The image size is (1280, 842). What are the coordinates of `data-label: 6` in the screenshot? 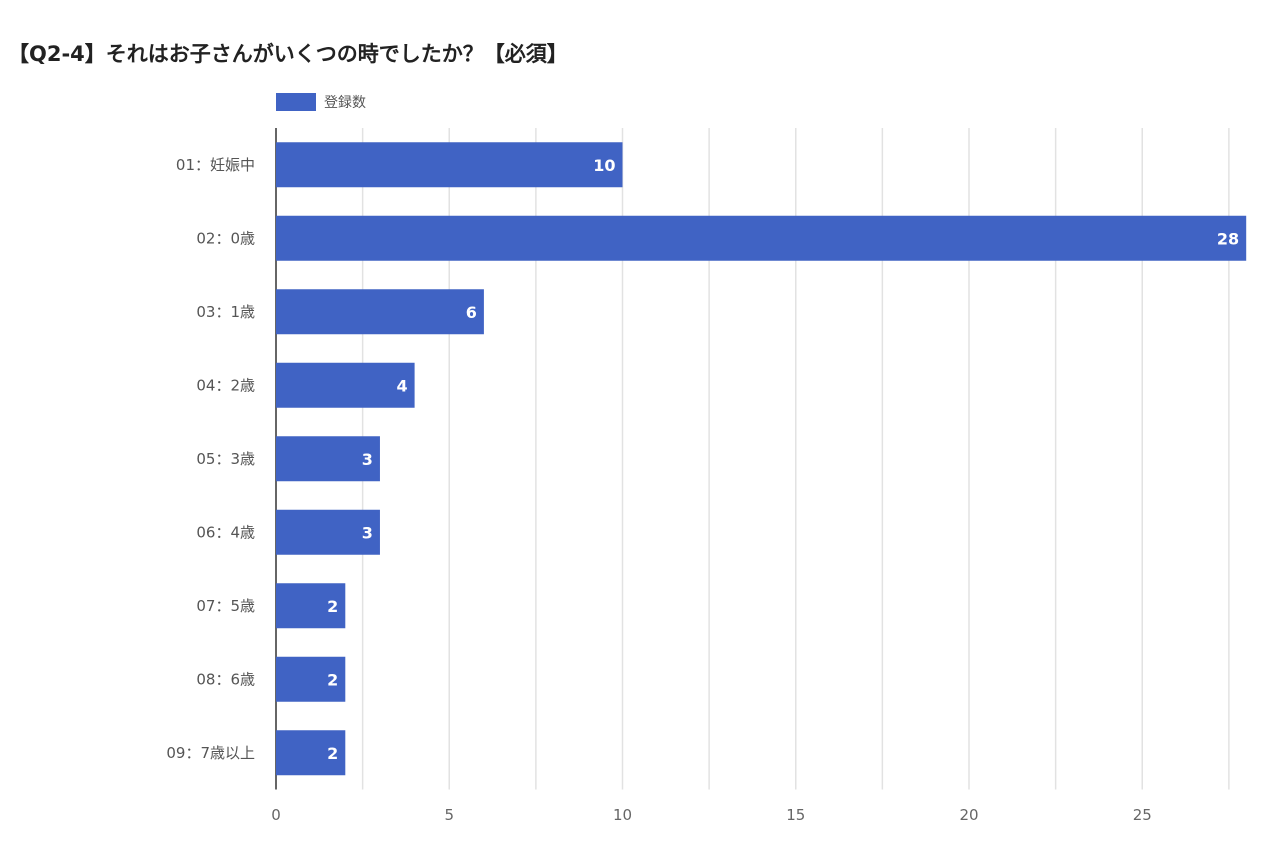 It's located at (471, 312).